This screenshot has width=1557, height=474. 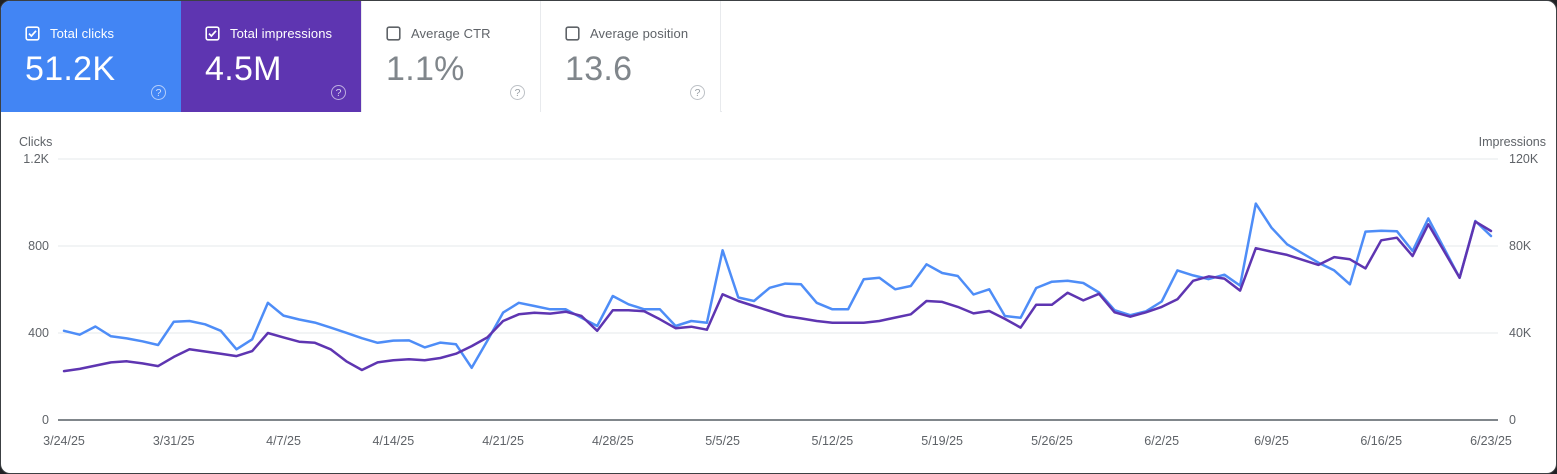 I want to click on x-tick-label: 6/2/25, so click(x=1162, y=441).